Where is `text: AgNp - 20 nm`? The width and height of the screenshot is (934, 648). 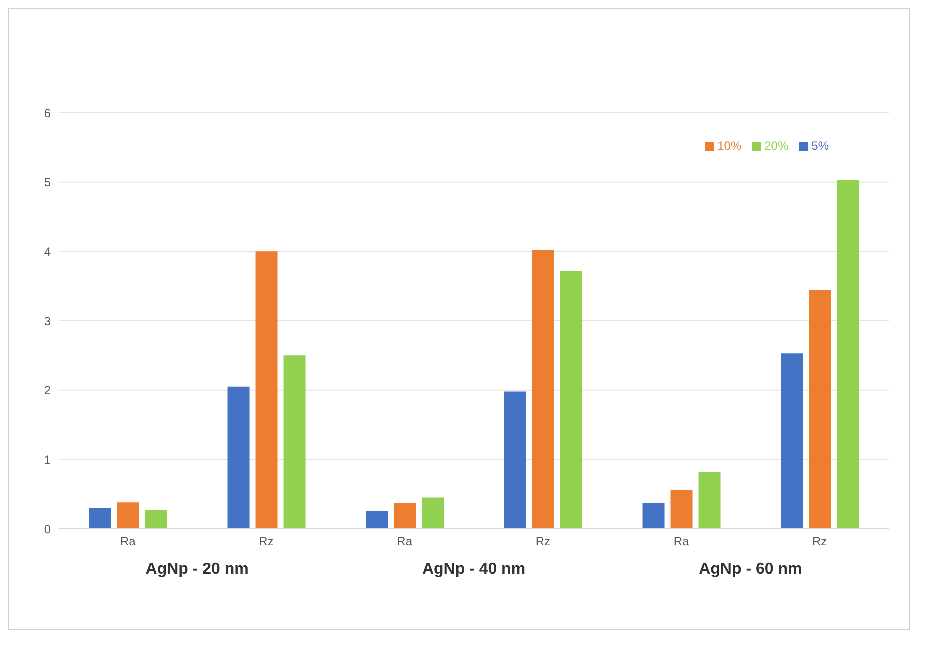
text: AgNp - 20 nm is located at coordinates (197, 570).